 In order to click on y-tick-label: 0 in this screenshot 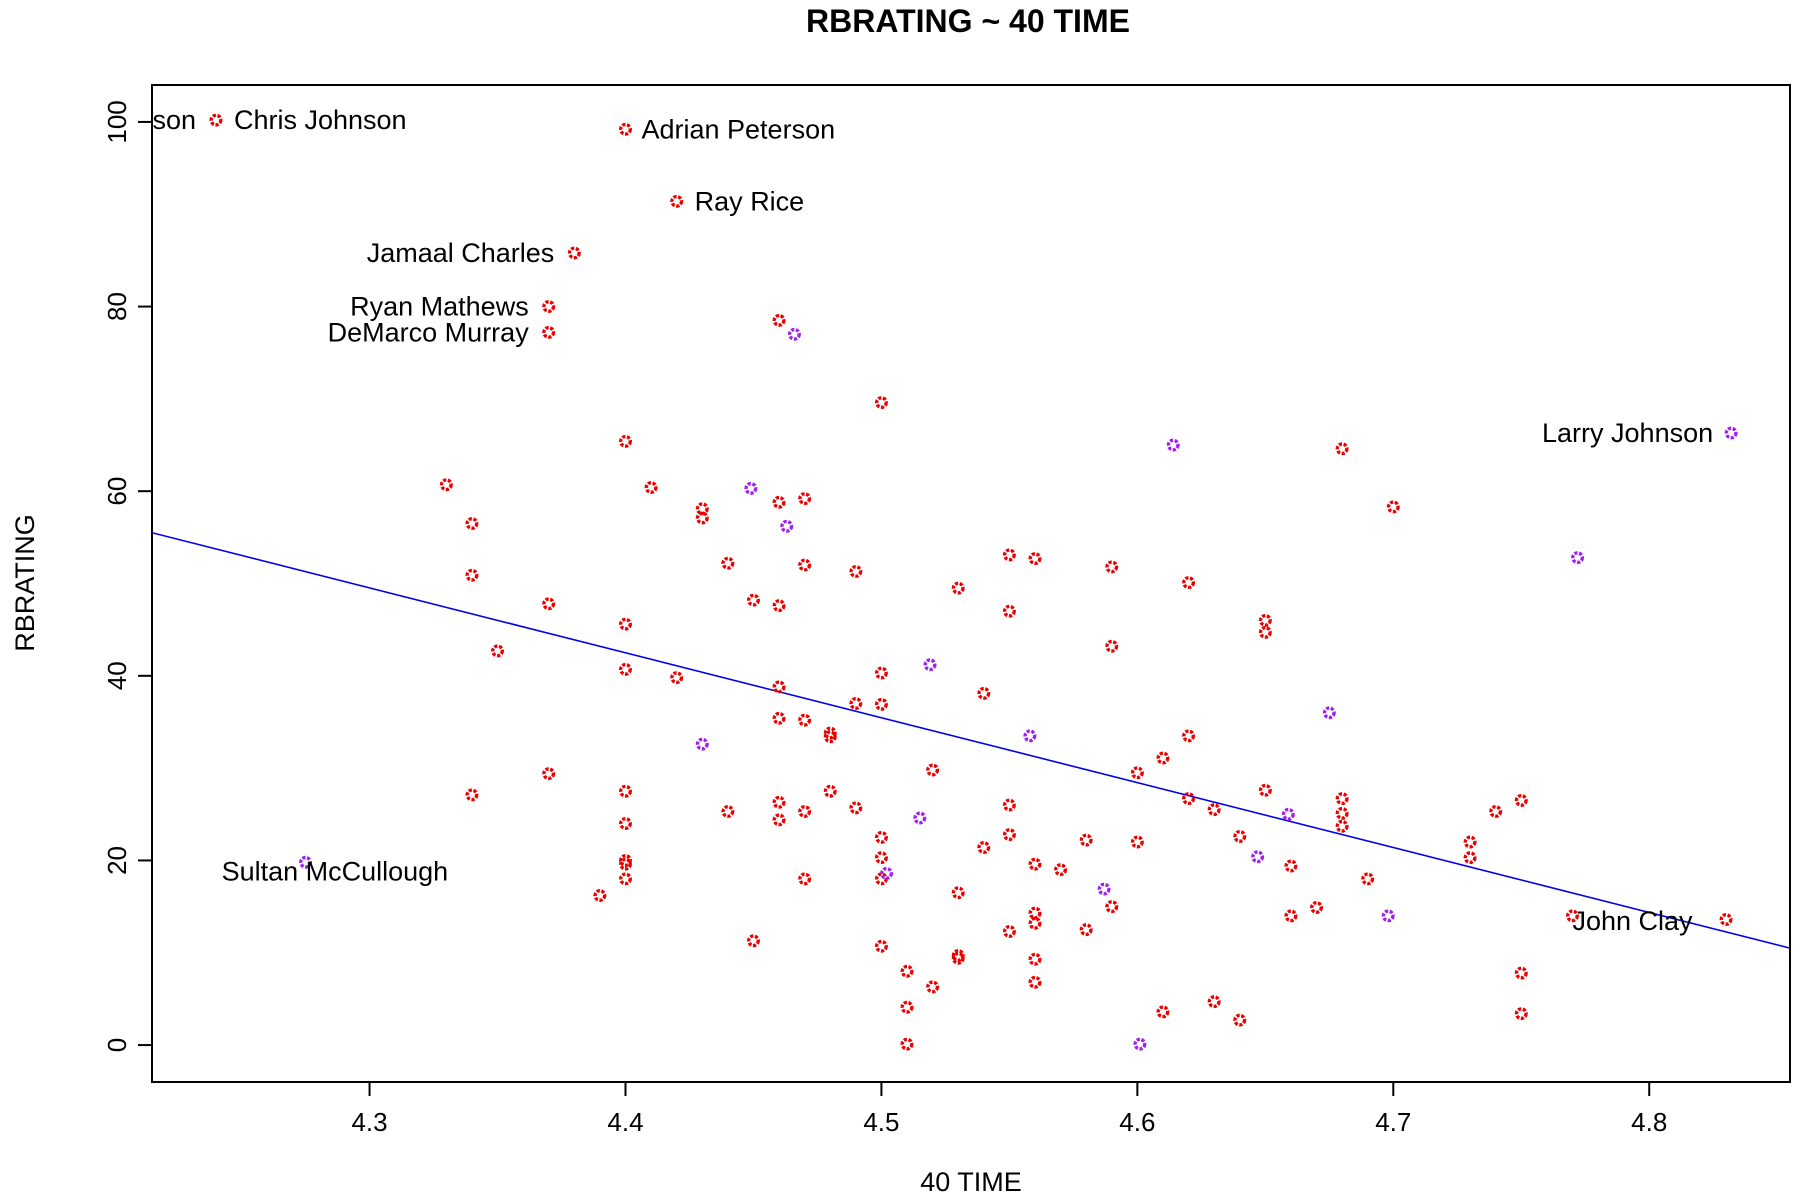, I will do `click(117, 1045)`.